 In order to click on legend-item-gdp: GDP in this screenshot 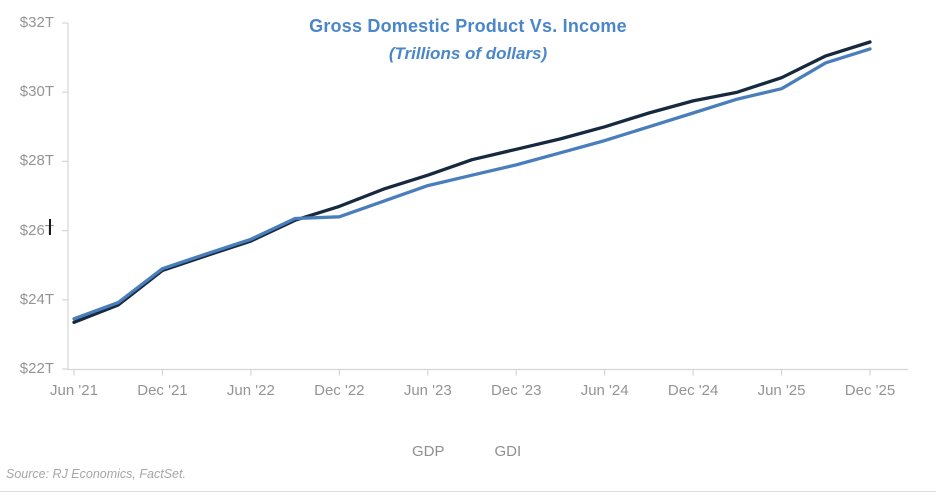, I will do `click(428, 451)`.